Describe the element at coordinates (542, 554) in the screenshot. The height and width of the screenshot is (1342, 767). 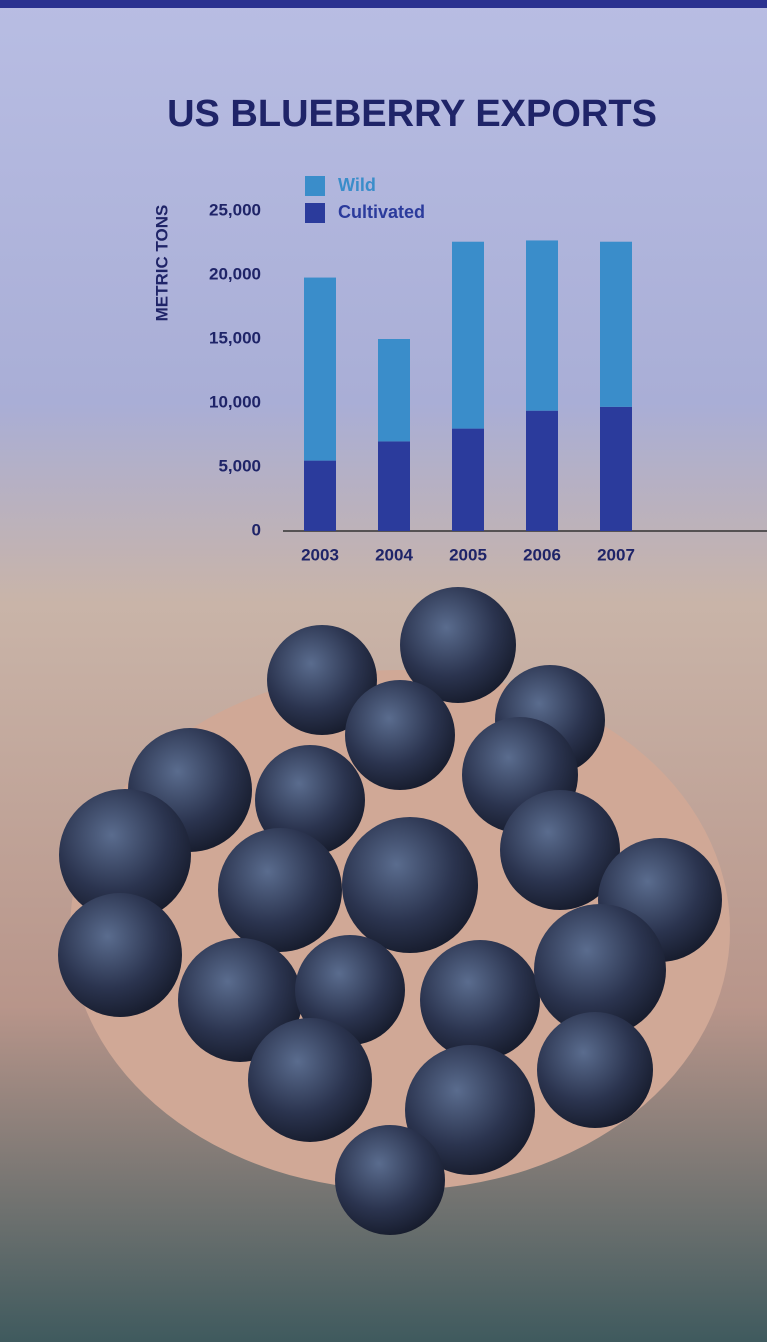
I see `x-tick-label: 2006` at that location.